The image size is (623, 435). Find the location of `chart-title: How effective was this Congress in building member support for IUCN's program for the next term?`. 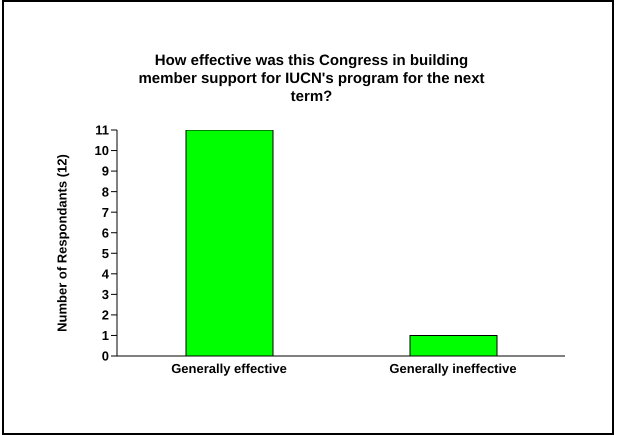

chart-title: How effective was this Congress in building member support for IUCN's program for the next term? is located at coordinates (311, 79).